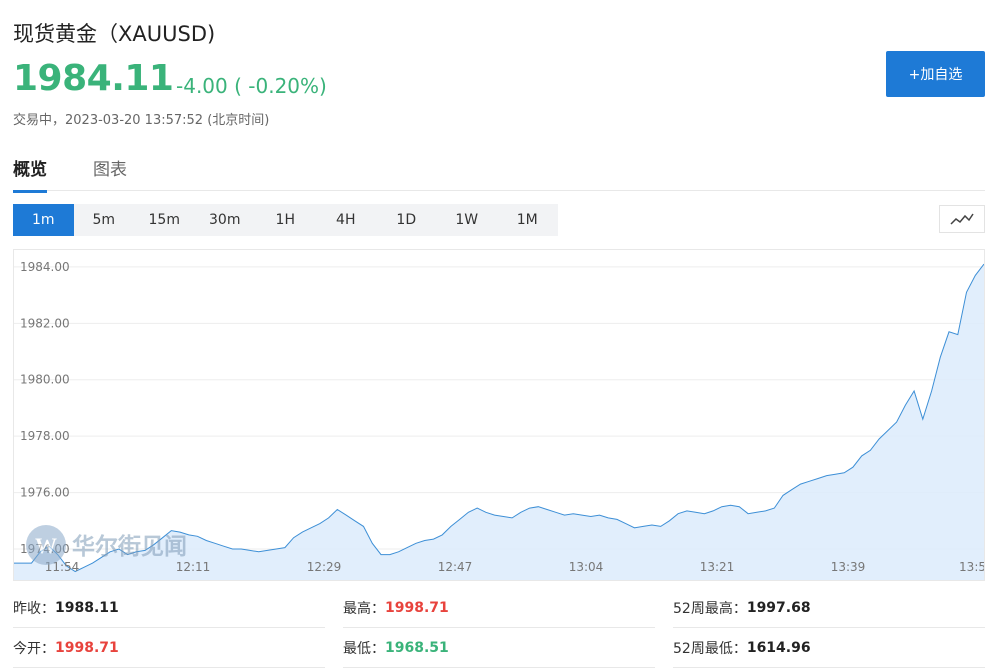  What do you see at coordinates (45, 493) in the screenshot?
I see `y-tick-label: 1976.00` at bounding box center [45, 493].